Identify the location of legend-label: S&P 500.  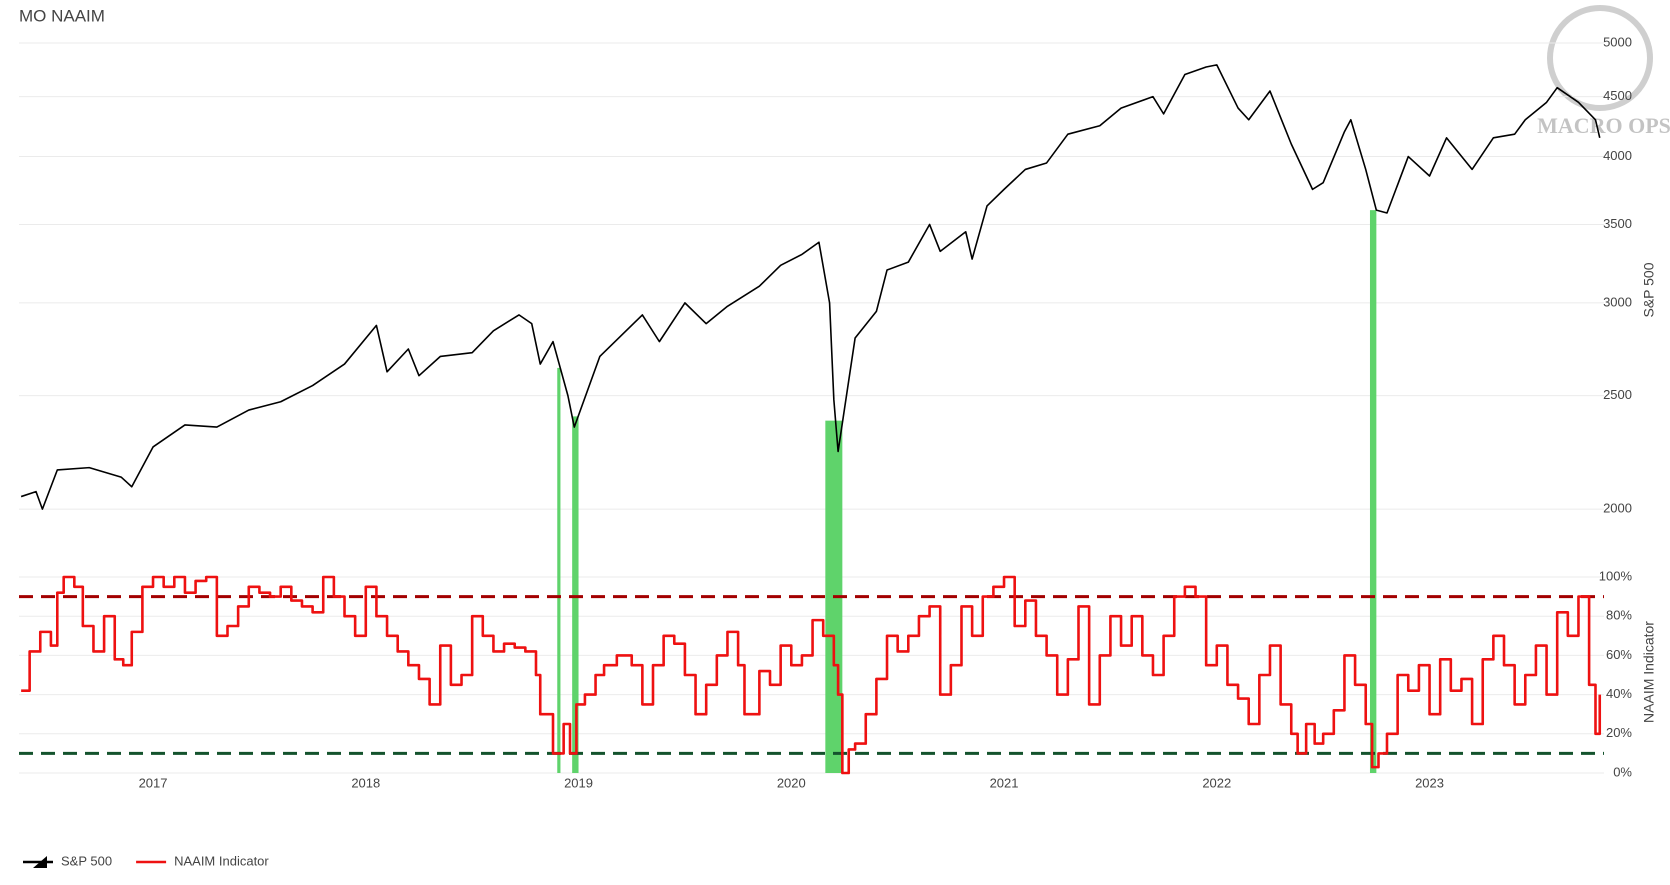
(86, 860).